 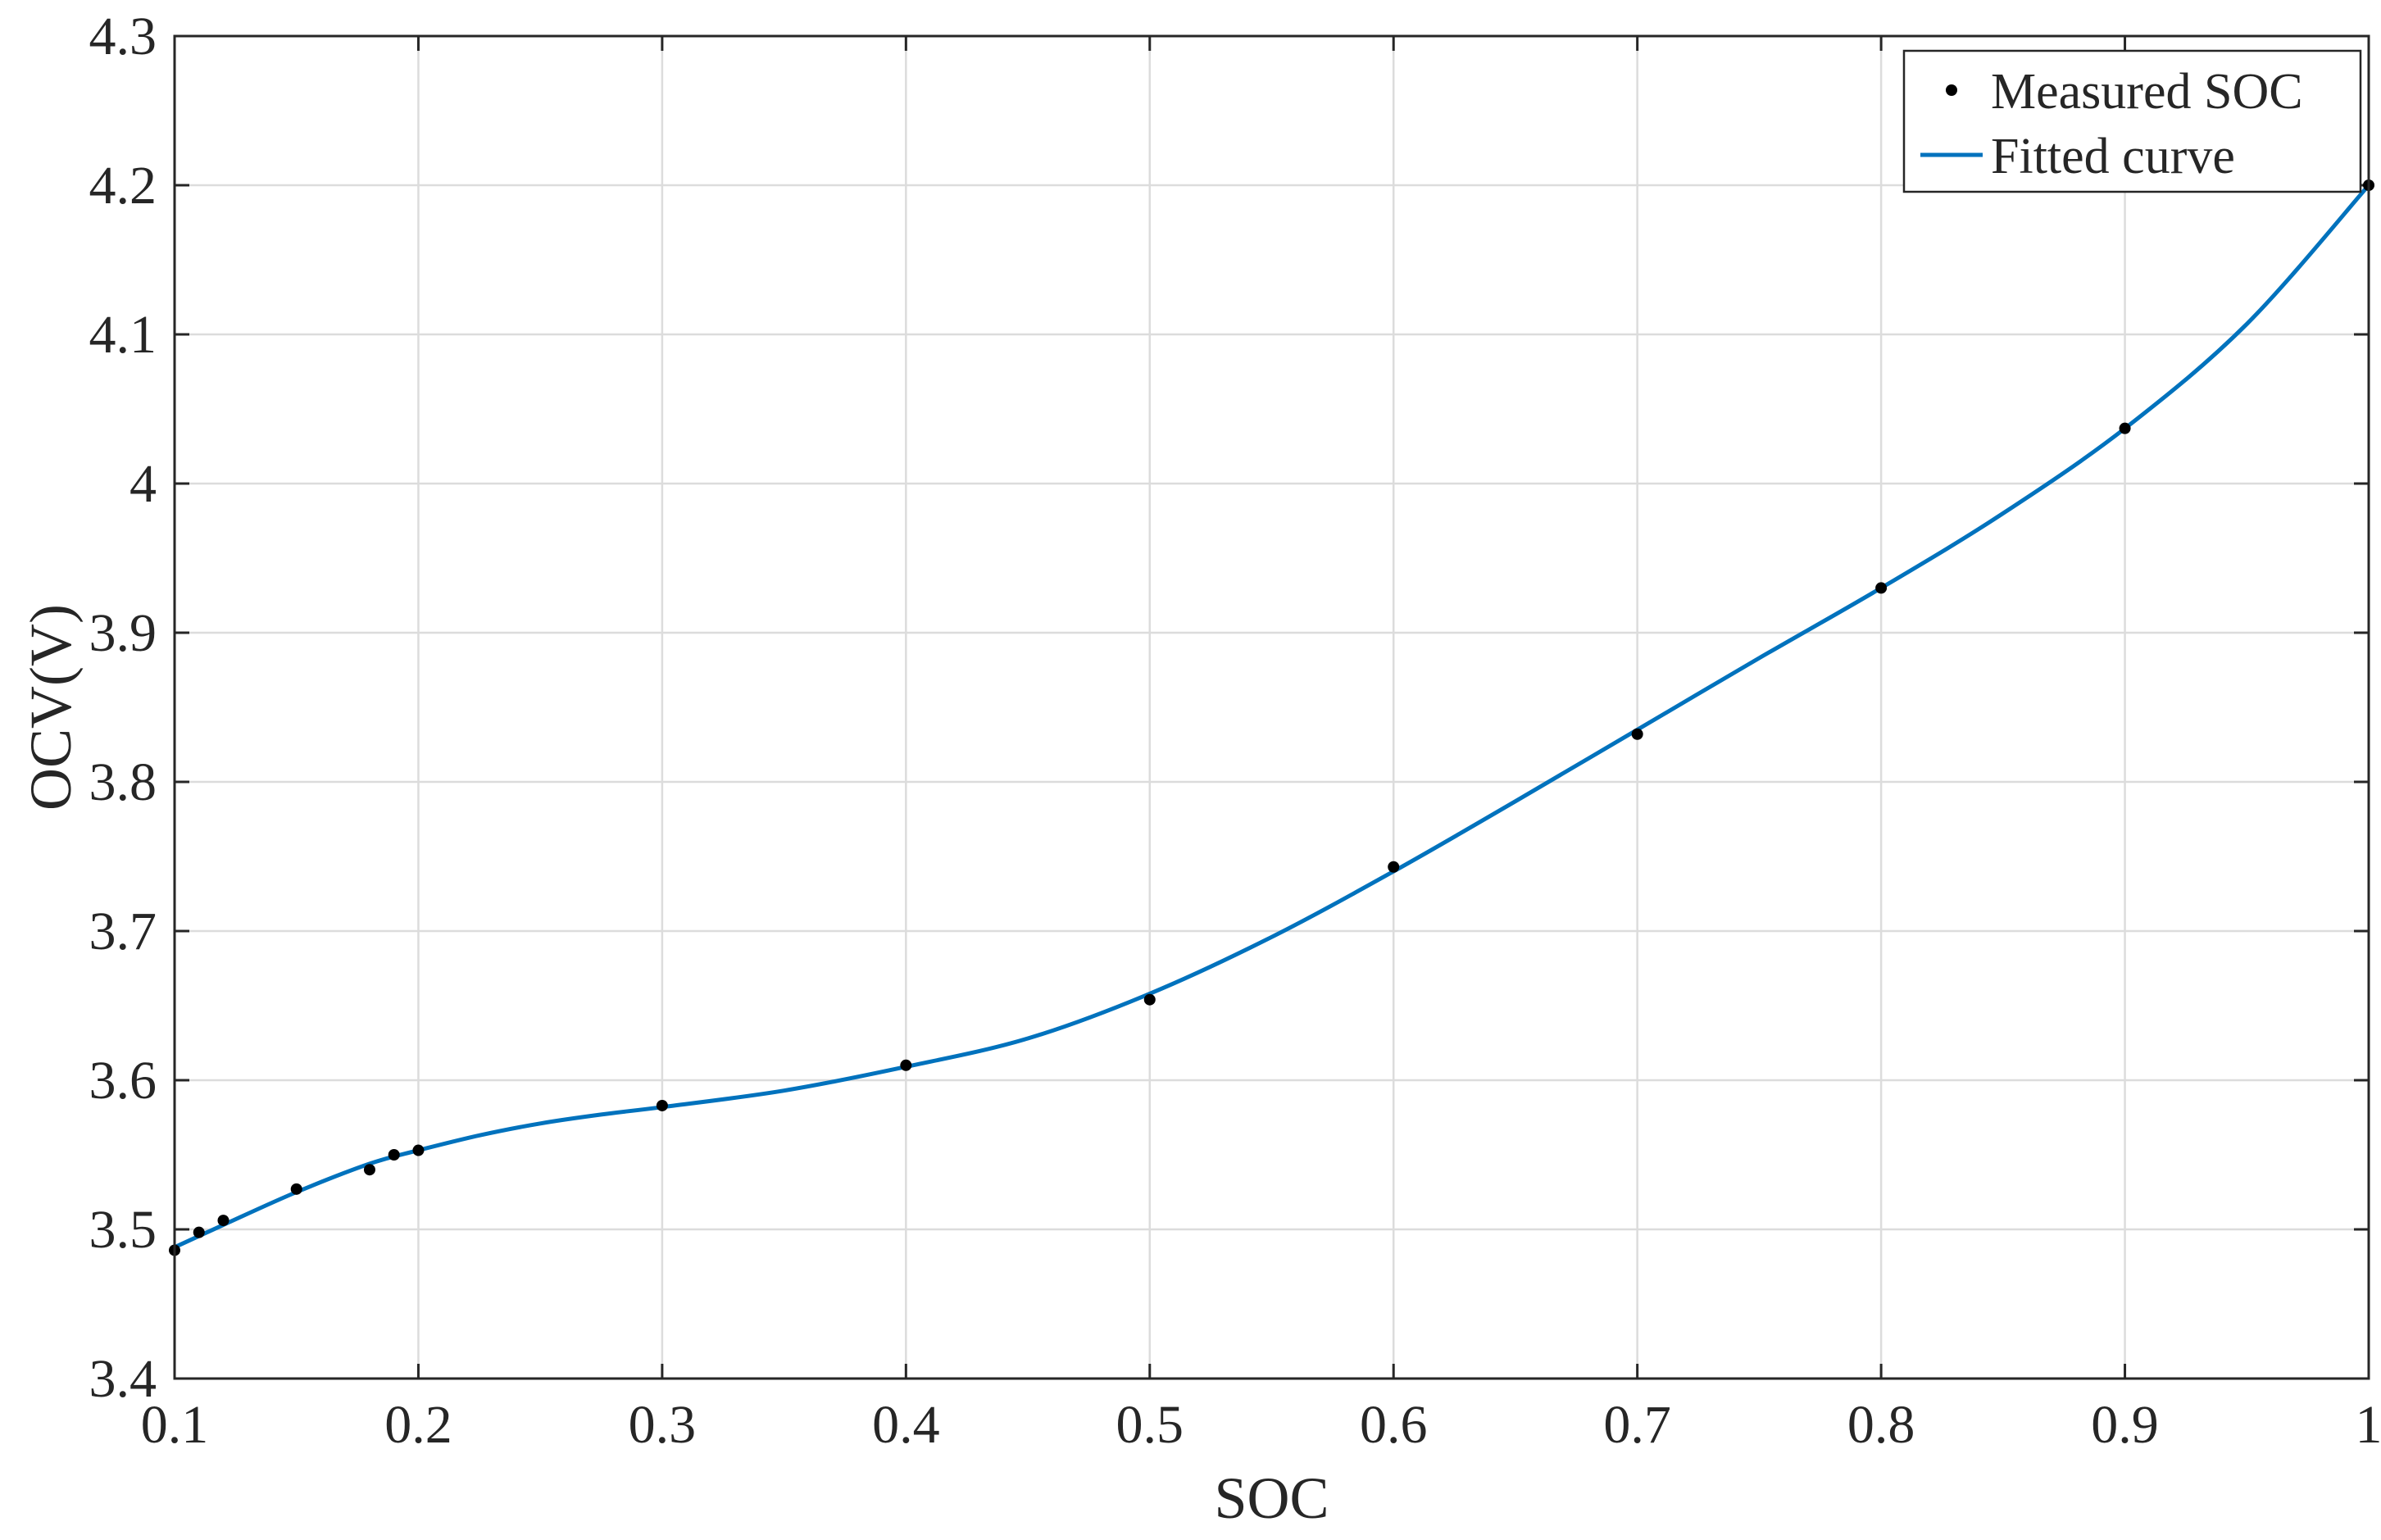 I want to click on y-tick-label: 3.9, so click(x=123, y=633).